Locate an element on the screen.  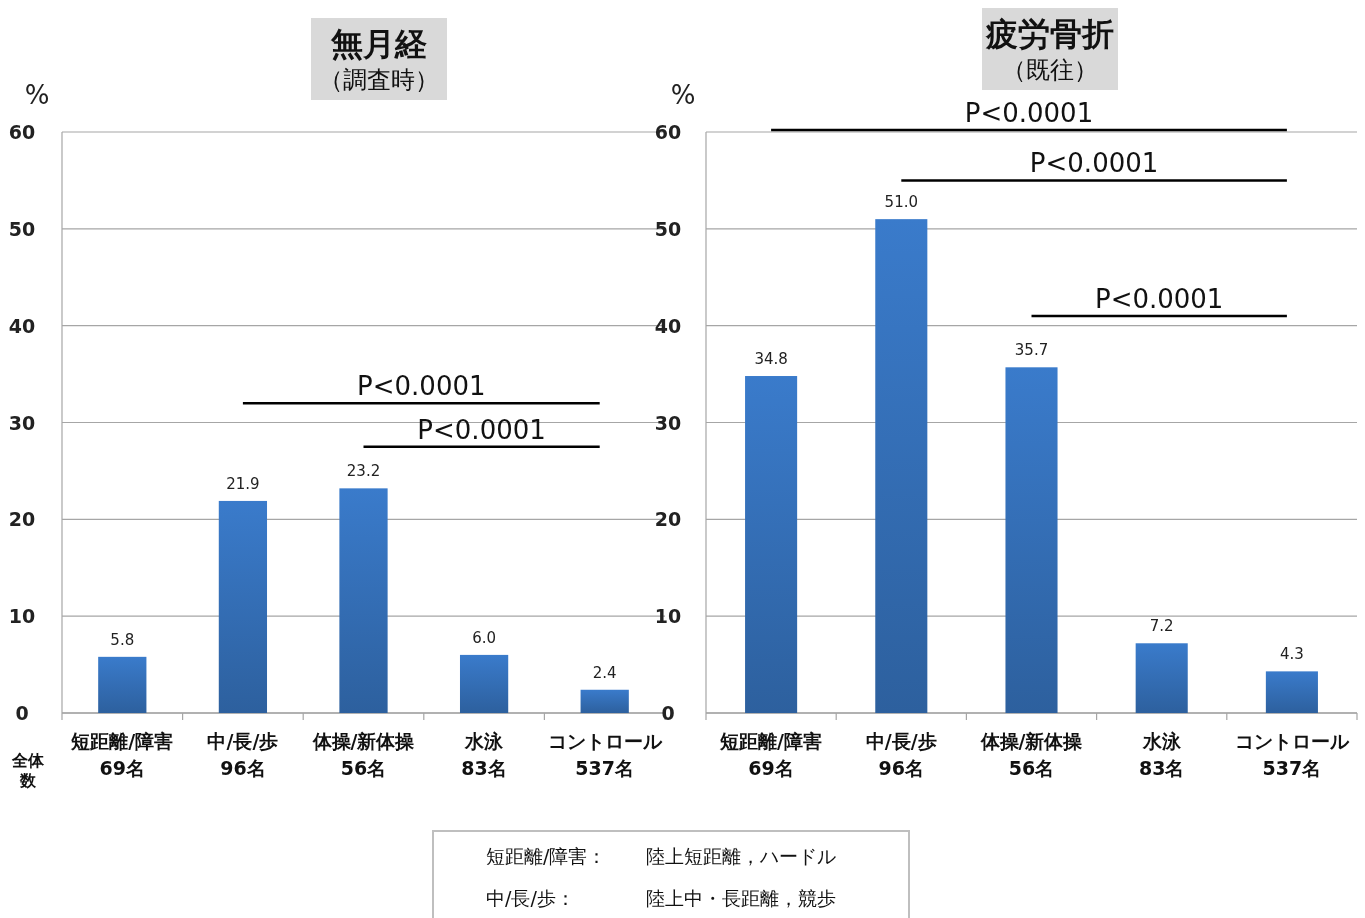
chart-title: 無月経 is located at coordinates (378, 44).